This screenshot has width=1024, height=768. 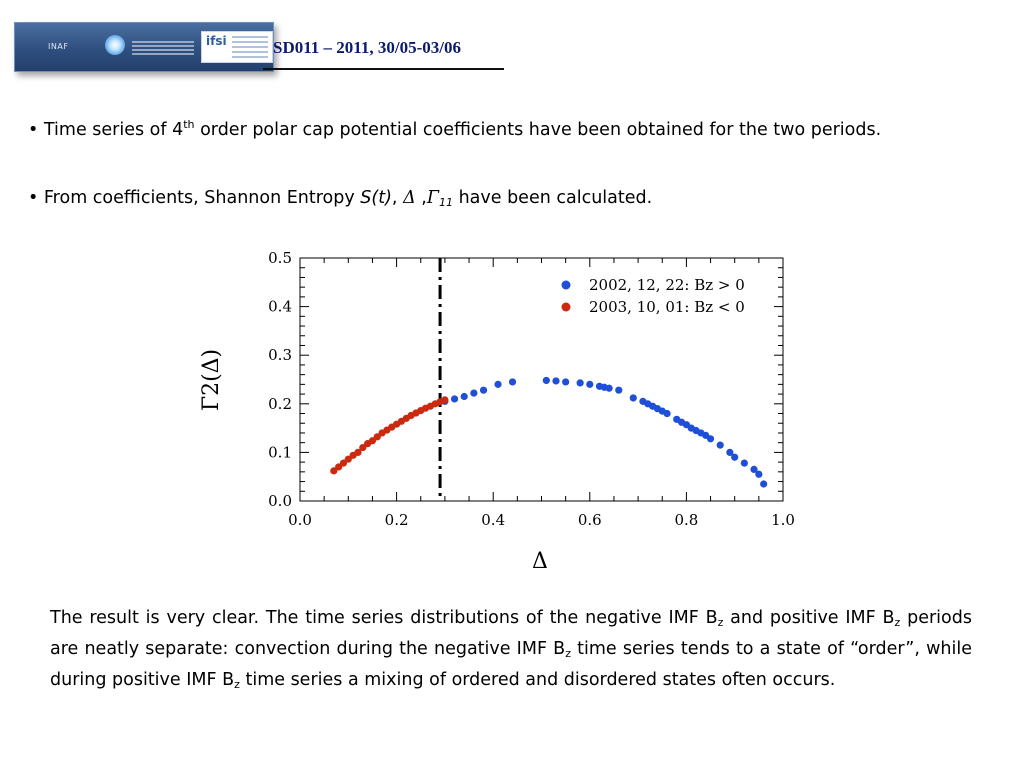 I want to click on institution-text-graphic, so click(x=163, y=48).